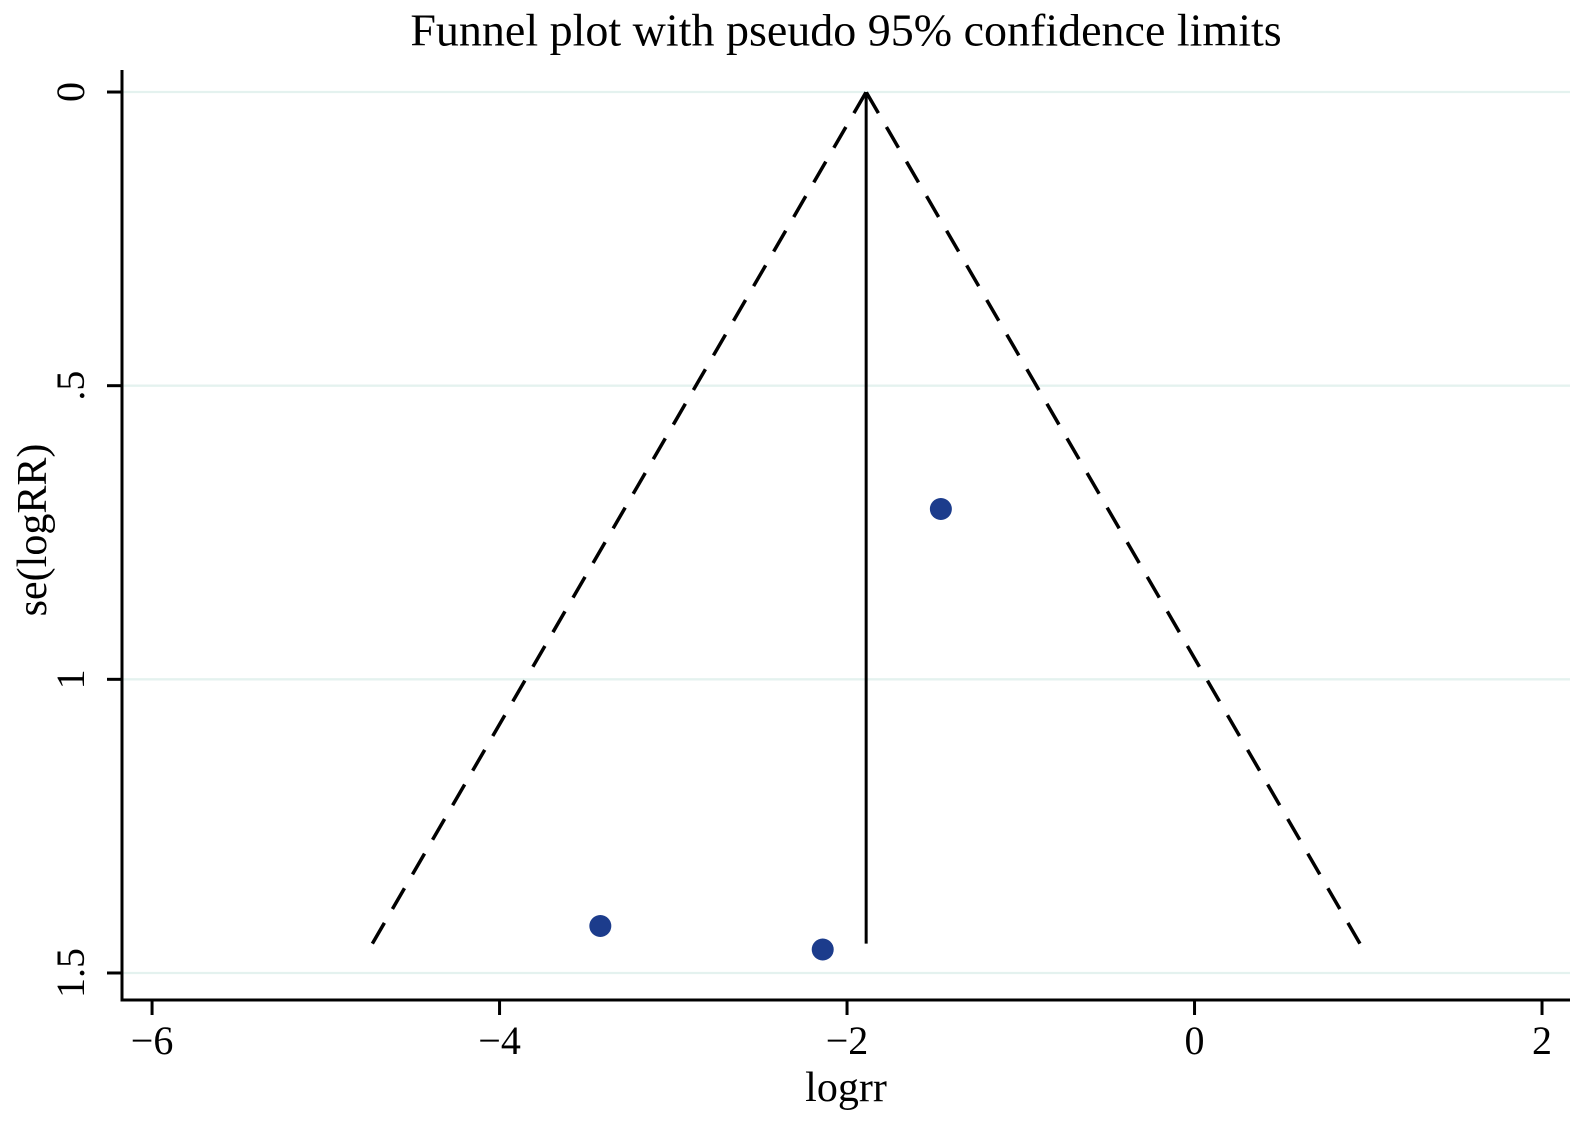  I want to click on x-tick-label--6: −6, so click(152, 1040).